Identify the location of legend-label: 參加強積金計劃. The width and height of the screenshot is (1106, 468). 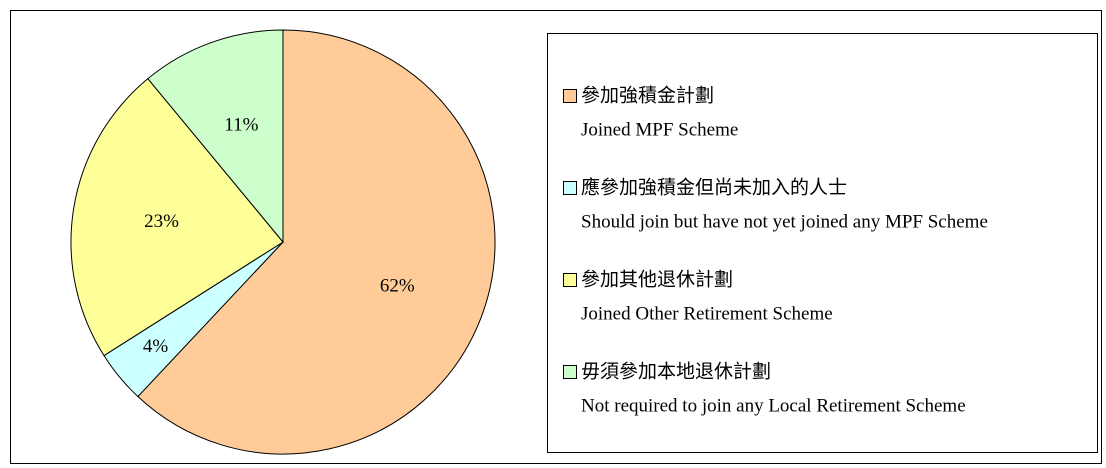
(647, 95).